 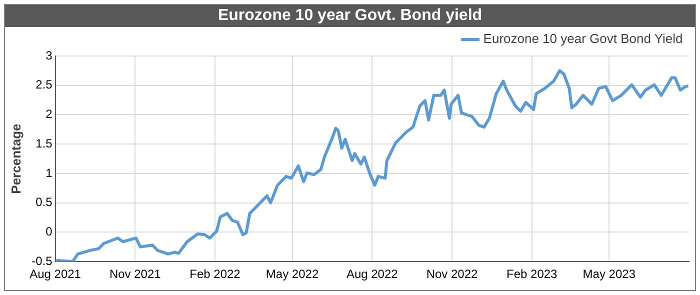 What do you see at coordinates (49, 173) in the screenshot?
I see `y-tick-label: 1` at bounding box center [49, 173].